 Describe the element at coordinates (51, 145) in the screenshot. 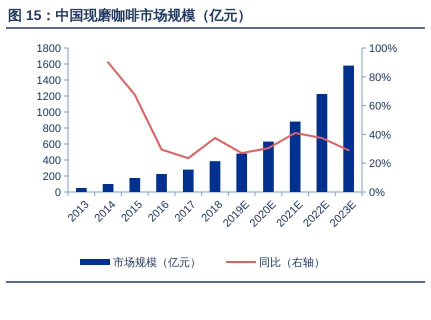

I see `y-tick-label: 600` at that location.